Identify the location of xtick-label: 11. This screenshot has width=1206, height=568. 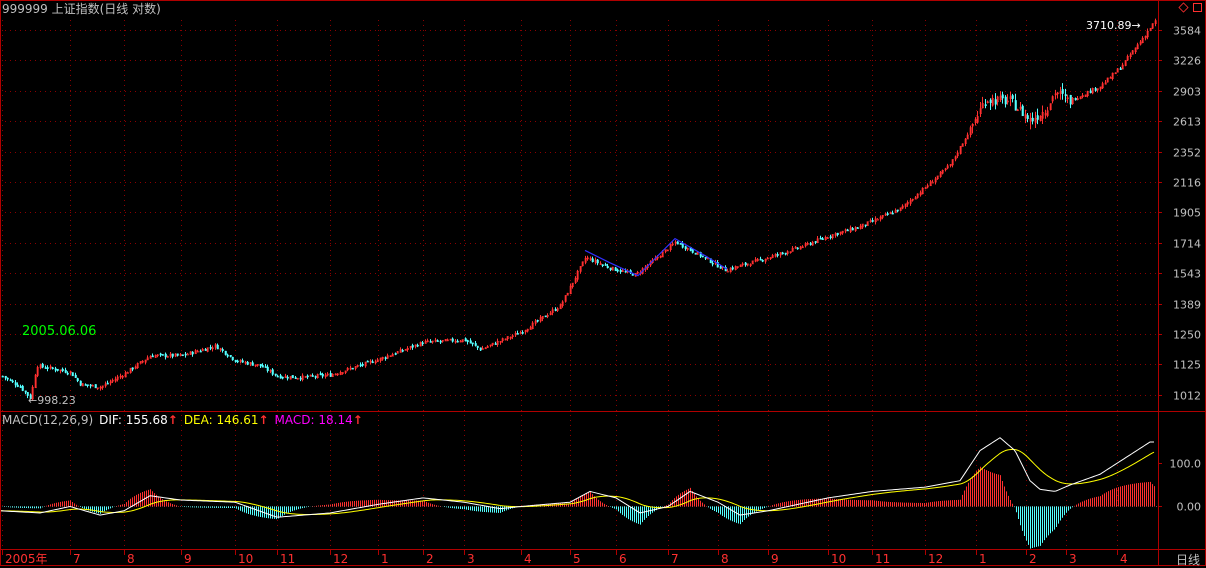
(287, 559).